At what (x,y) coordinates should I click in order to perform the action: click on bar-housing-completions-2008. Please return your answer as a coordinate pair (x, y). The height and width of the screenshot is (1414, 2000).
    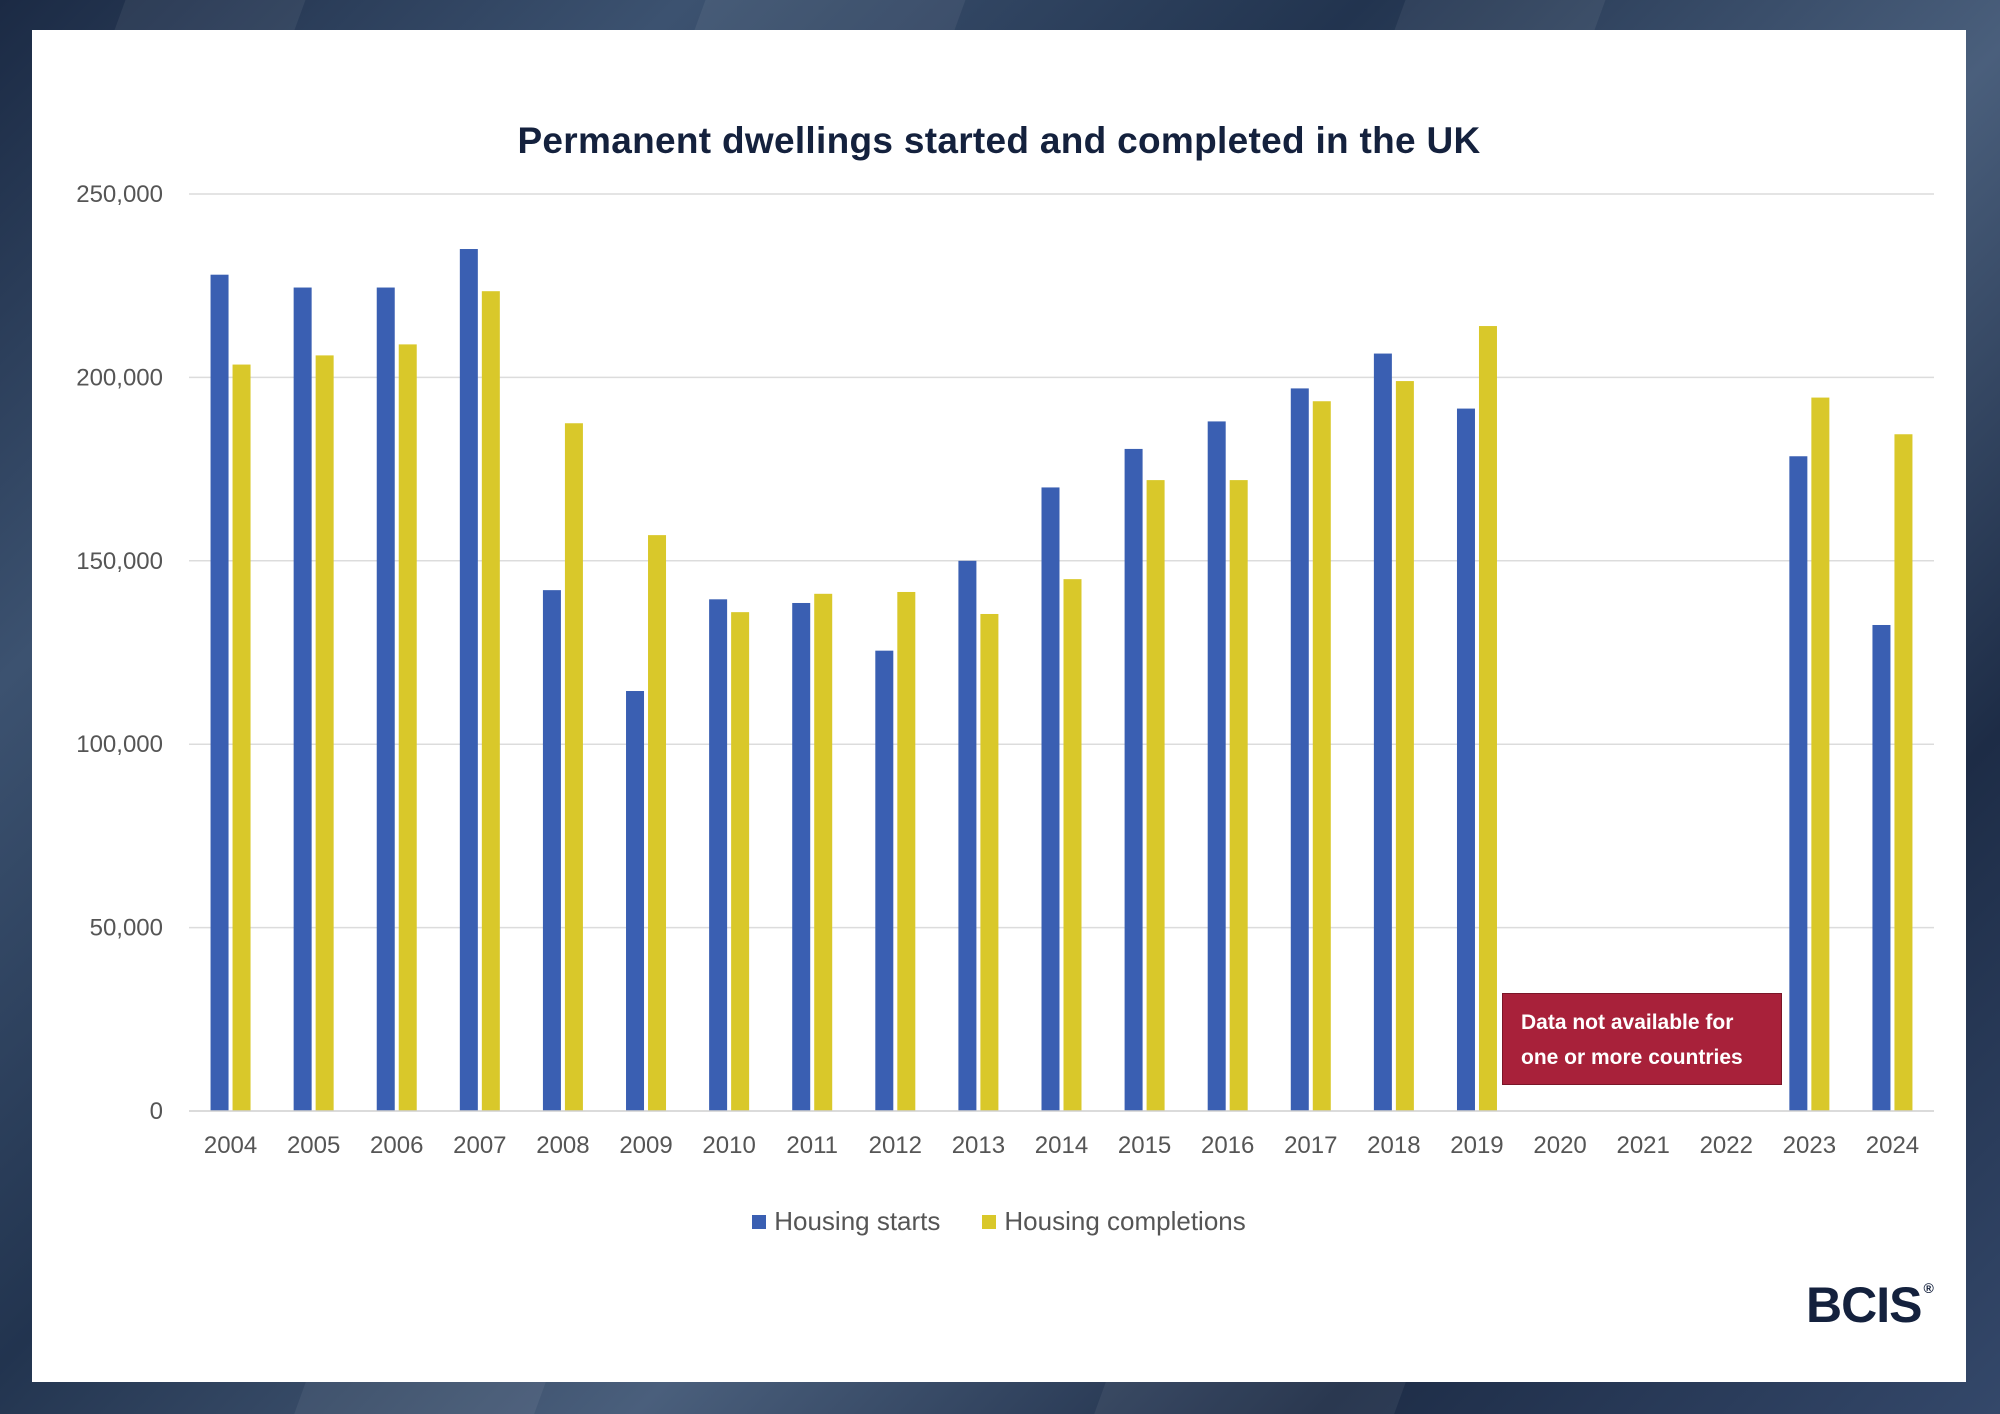
    Looking at the image, I should click on (573, 767).